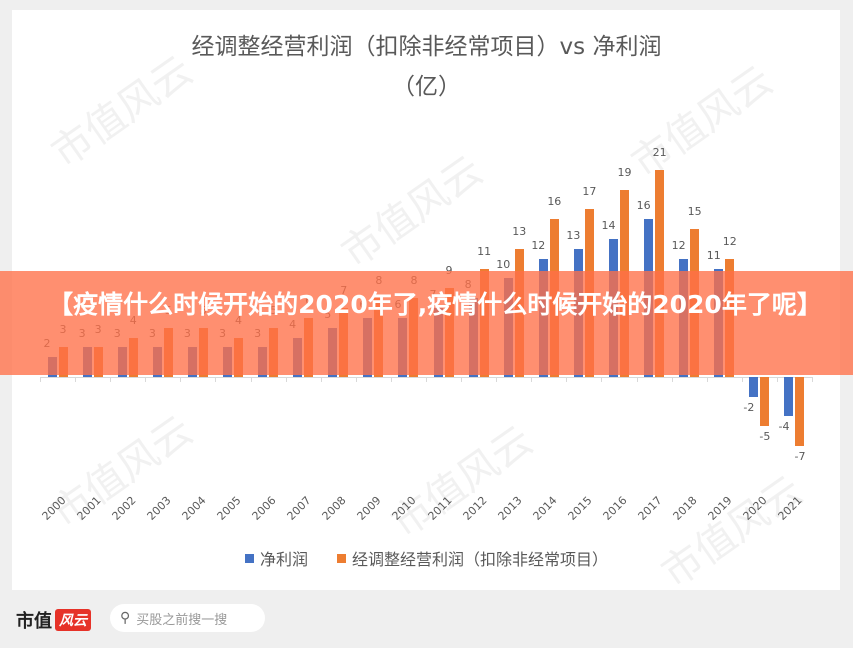 The width and height of the screenshot is (853, 648). I want to click on x-tick-label: 2020, so click(755, 508).